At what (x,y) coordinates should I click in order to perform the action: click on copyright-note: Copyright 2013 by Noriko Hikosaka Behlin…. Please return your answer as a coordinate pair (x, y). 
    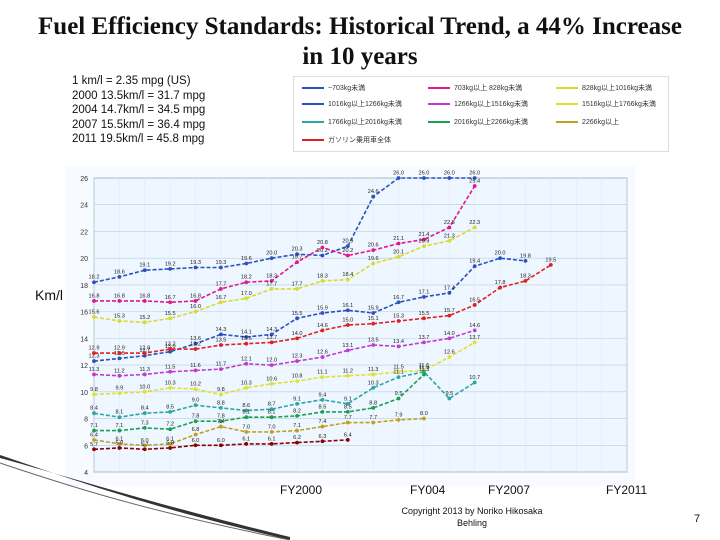
    Looking at the image, I should click on (472, 517).